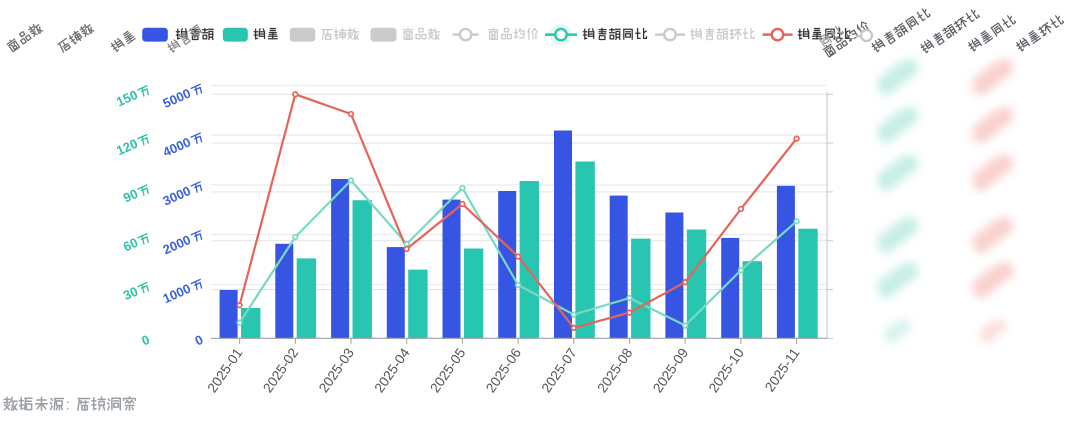 The height and width of the screenshot is (424, 1080). I want to click on svg-text: 30, so click(130, 294).